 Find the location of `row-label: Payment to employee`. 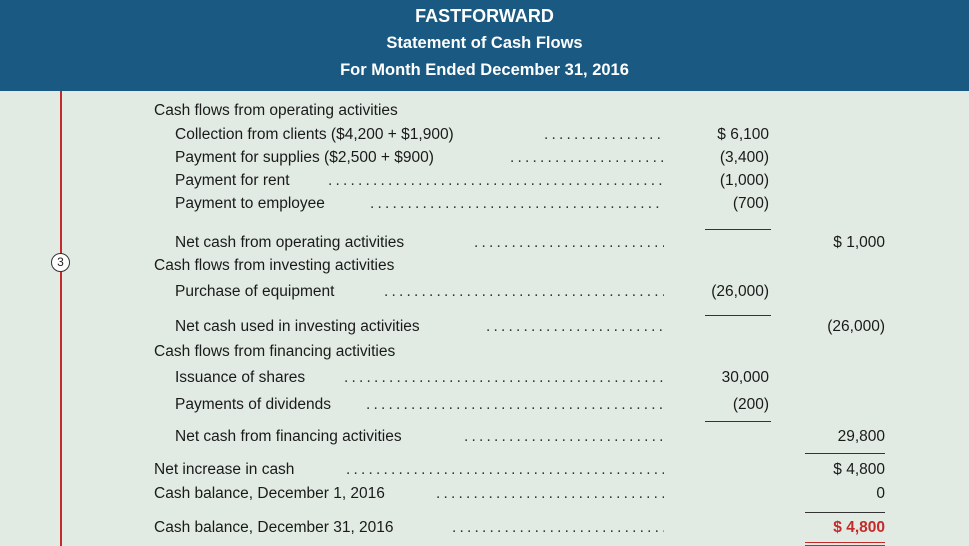

row-label: Payment to employee is located at coordinates (250, 203).